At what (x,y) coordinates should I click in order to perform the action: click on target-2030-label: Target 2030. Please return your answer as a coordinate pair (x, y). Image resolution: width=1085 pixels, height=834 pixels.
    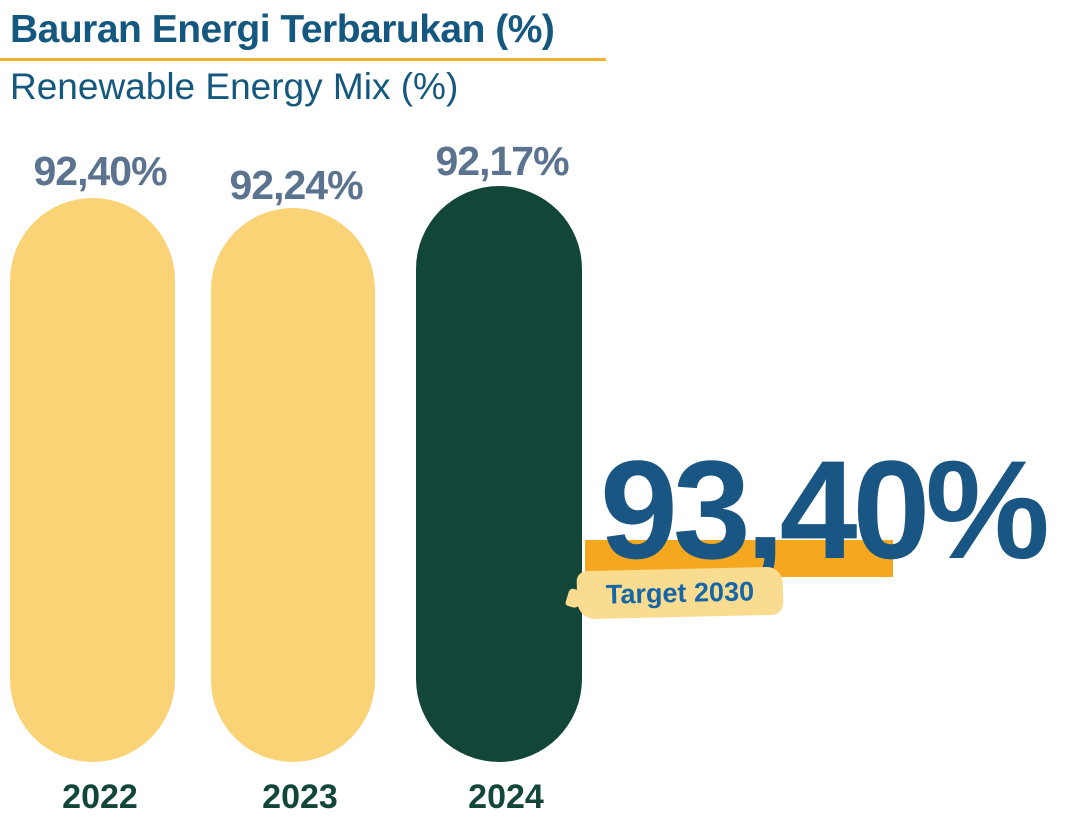
    Looking at the image, I should click on (680, 592).